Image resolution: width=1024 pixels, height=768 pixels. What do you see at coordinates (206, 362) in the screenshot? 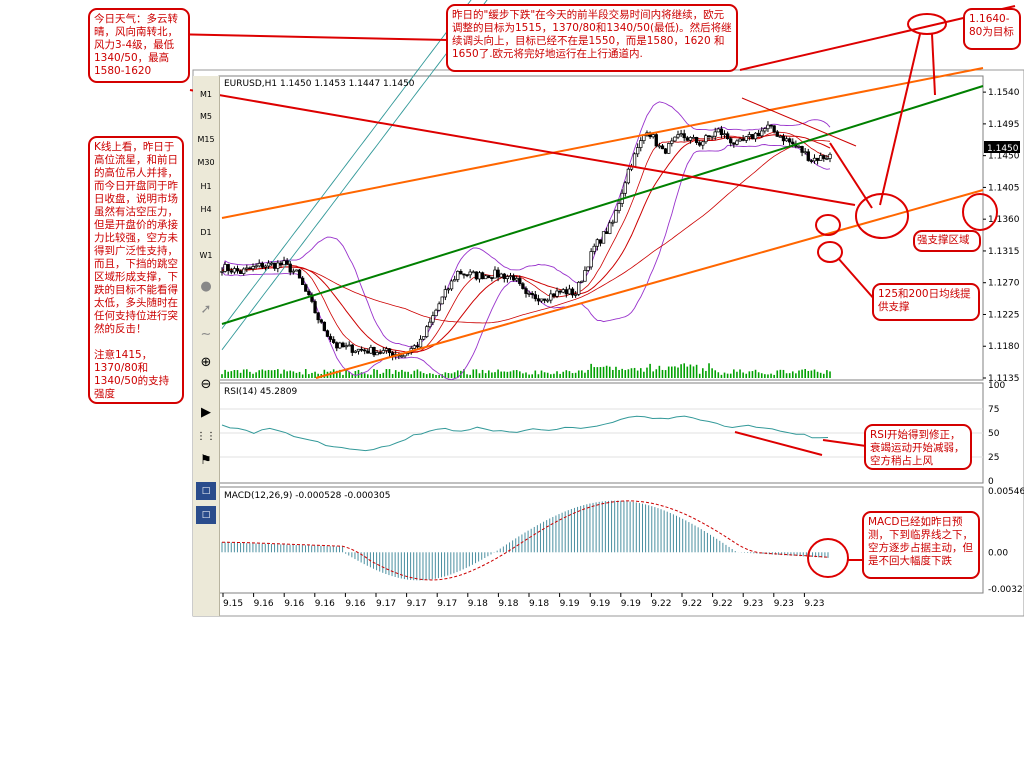
I see `zoom-in-icon: ⊕` at bounding box center [206, 362].